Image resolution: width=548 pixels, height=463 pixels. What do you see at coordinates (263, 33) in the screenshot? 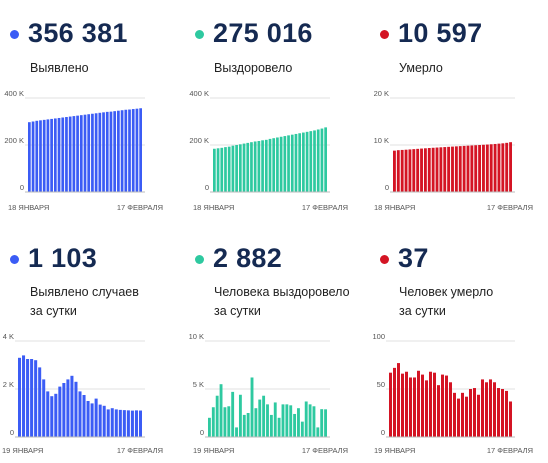
I see `stat-value: 275 016` at bounding box center [263, 33].